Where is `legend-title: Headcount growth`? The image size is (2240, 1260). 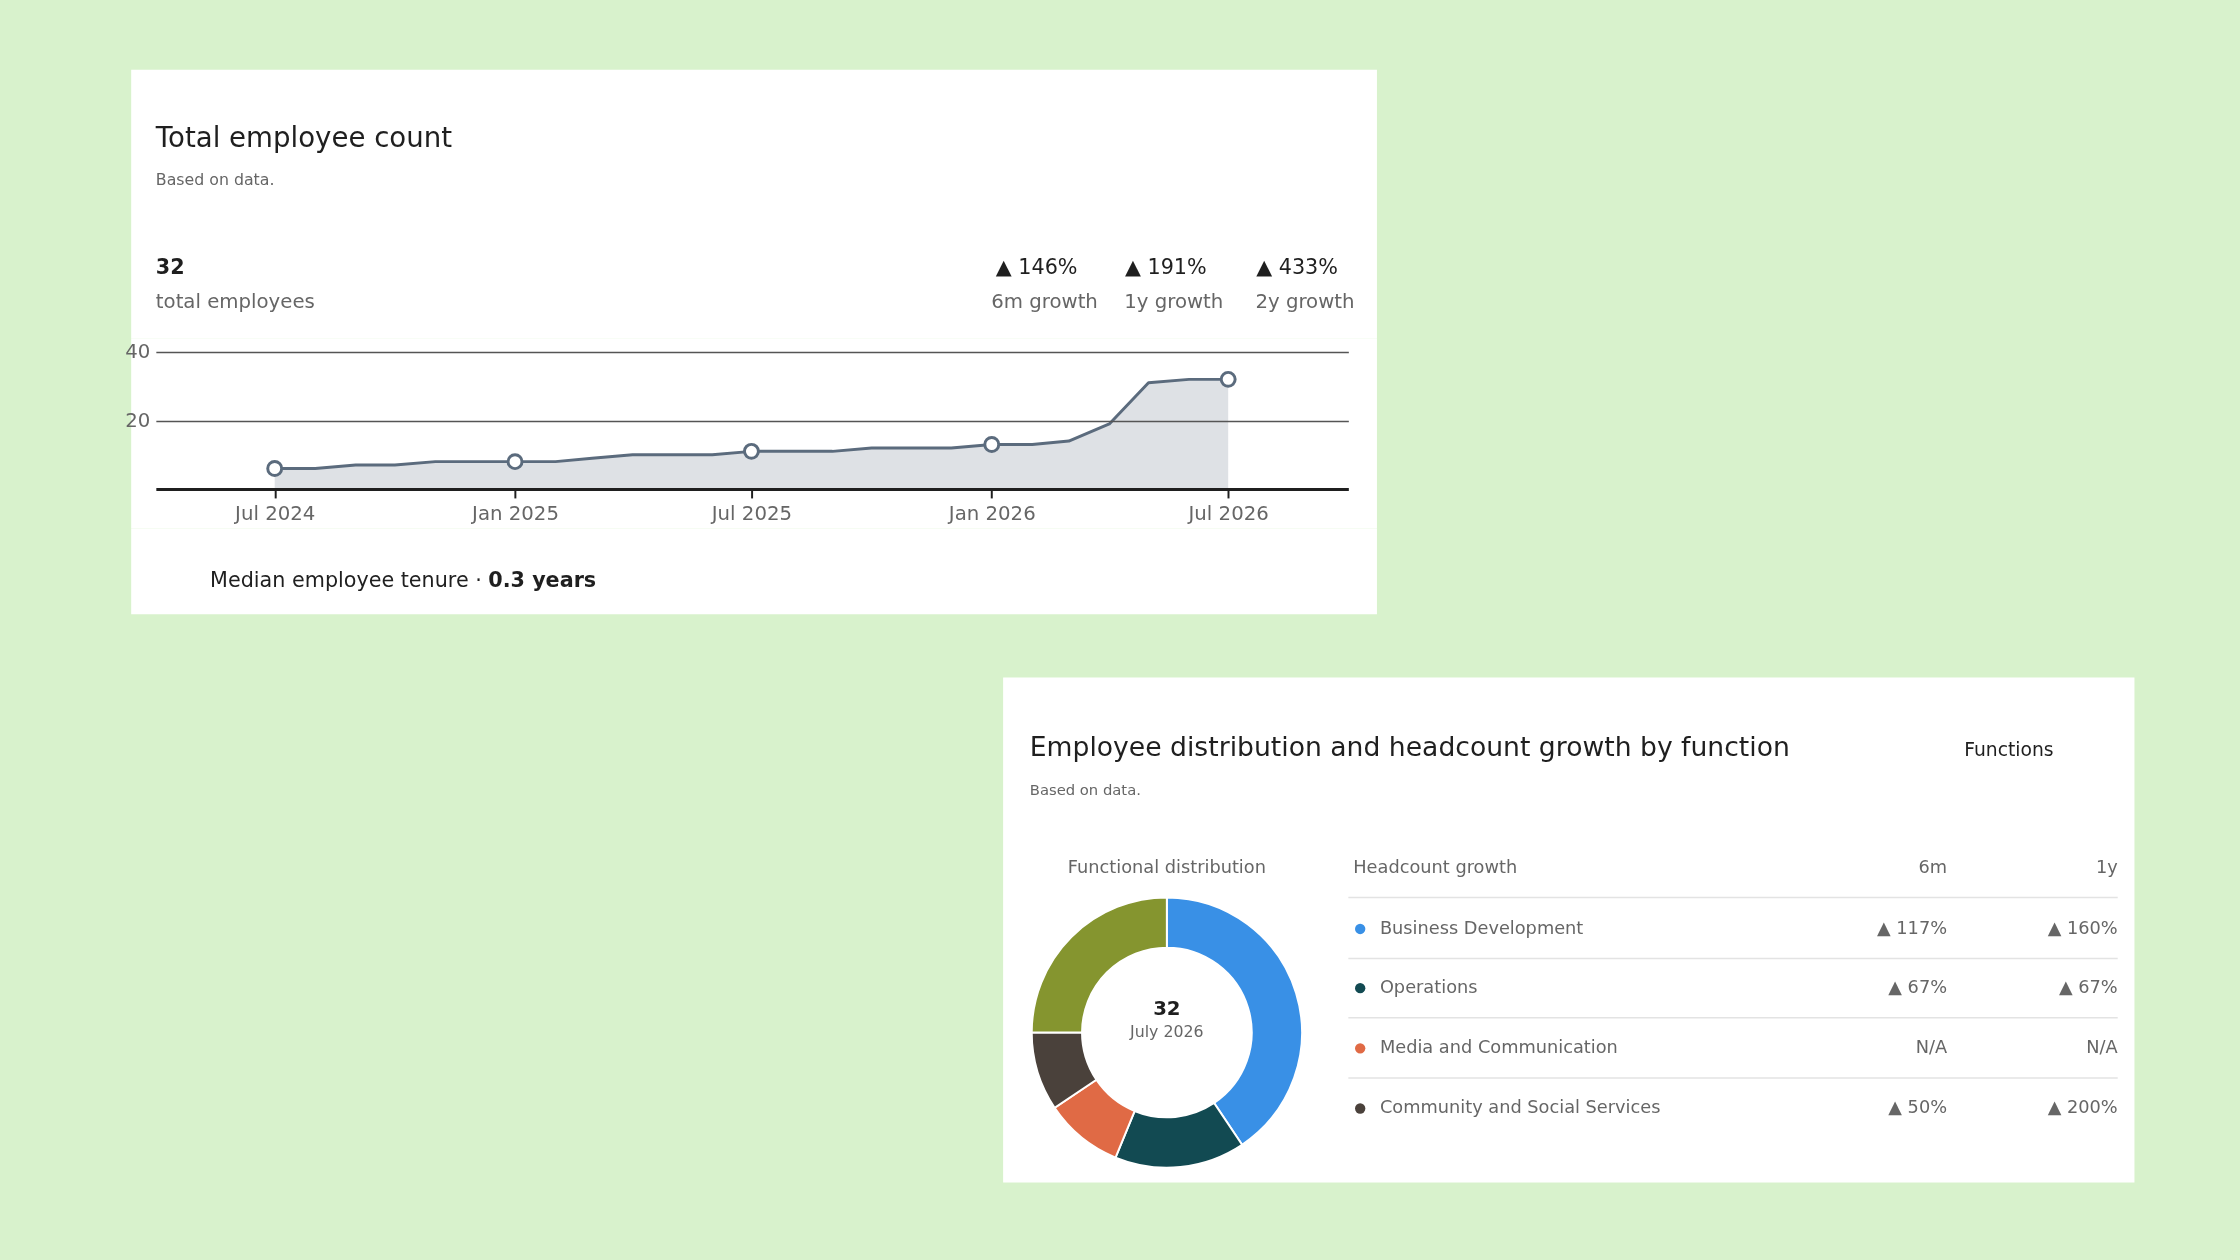 legend-title: Headcount growth is located at coordinates (1435, 866).